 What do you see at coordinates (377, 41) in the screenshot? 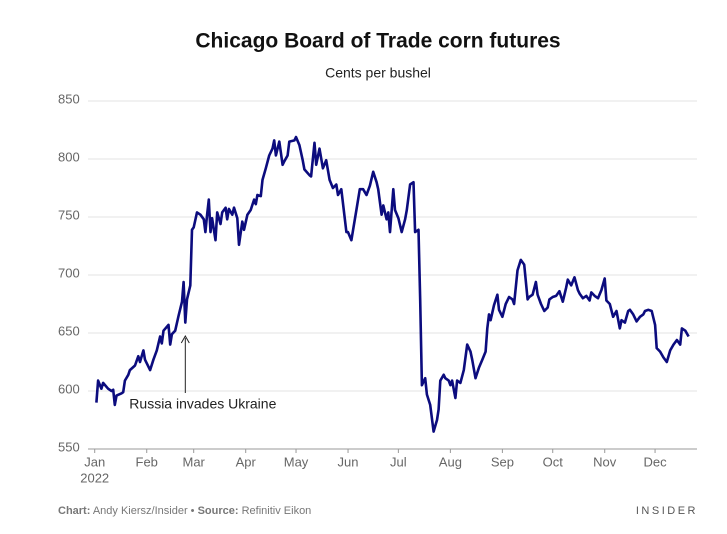
I see `chart-title: Chicago Board of Trade corn futures` at bounding box center [377, 41].